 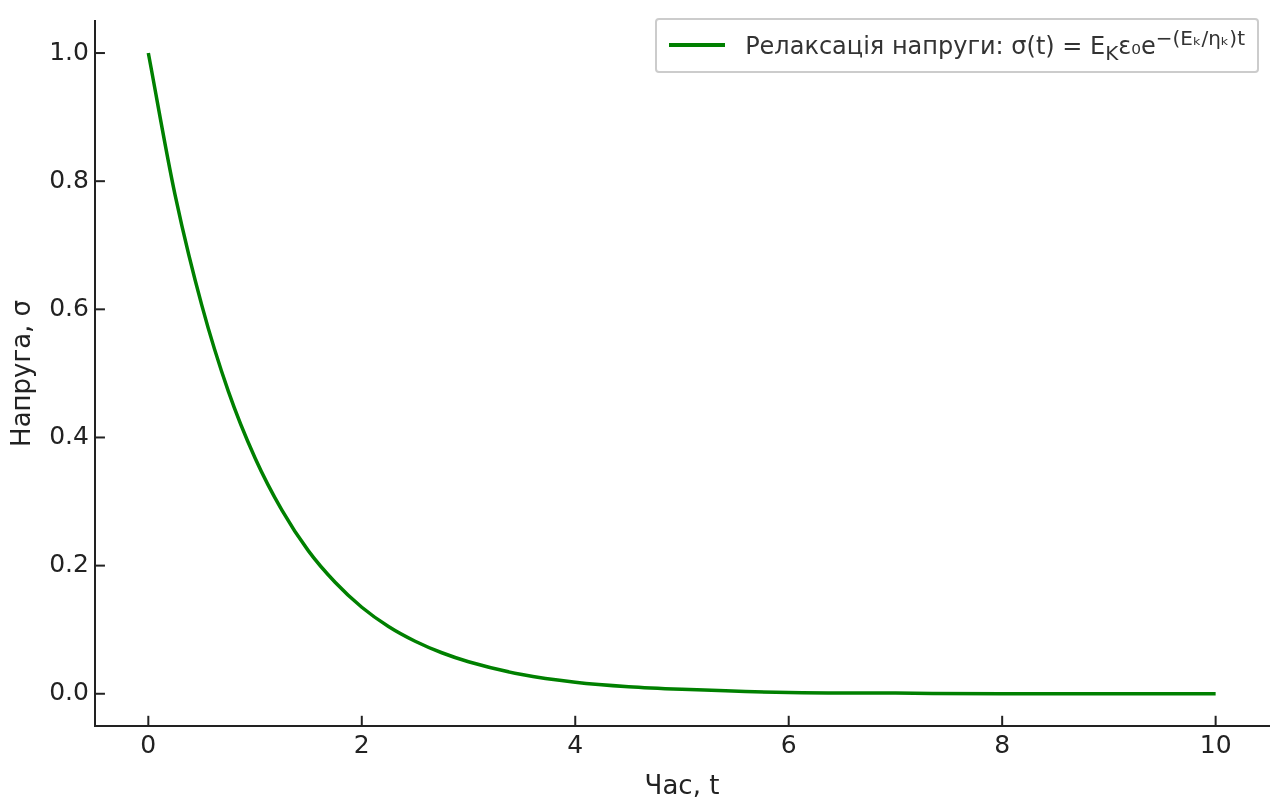 I want to click on y-tick-label: 0.2, so click(x=69, y=564).